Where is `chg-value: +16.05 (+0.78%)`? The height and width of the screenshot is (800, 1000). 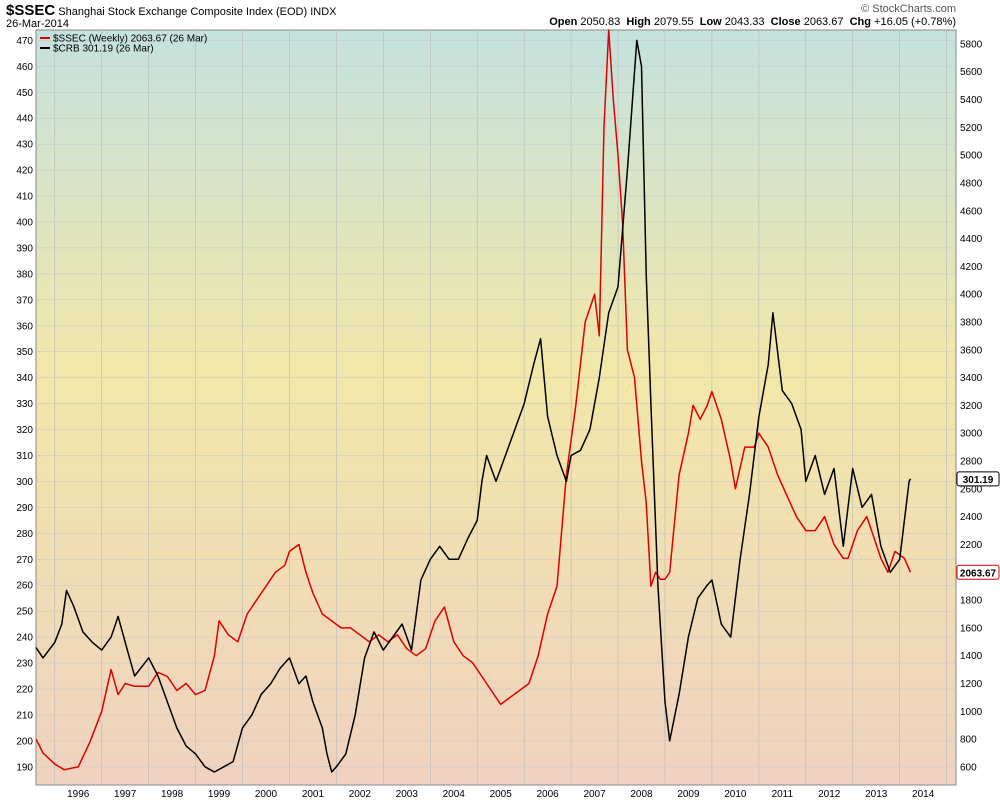 chg-value: +16.05 (+0.78%) is located at coordinates (915, 22).